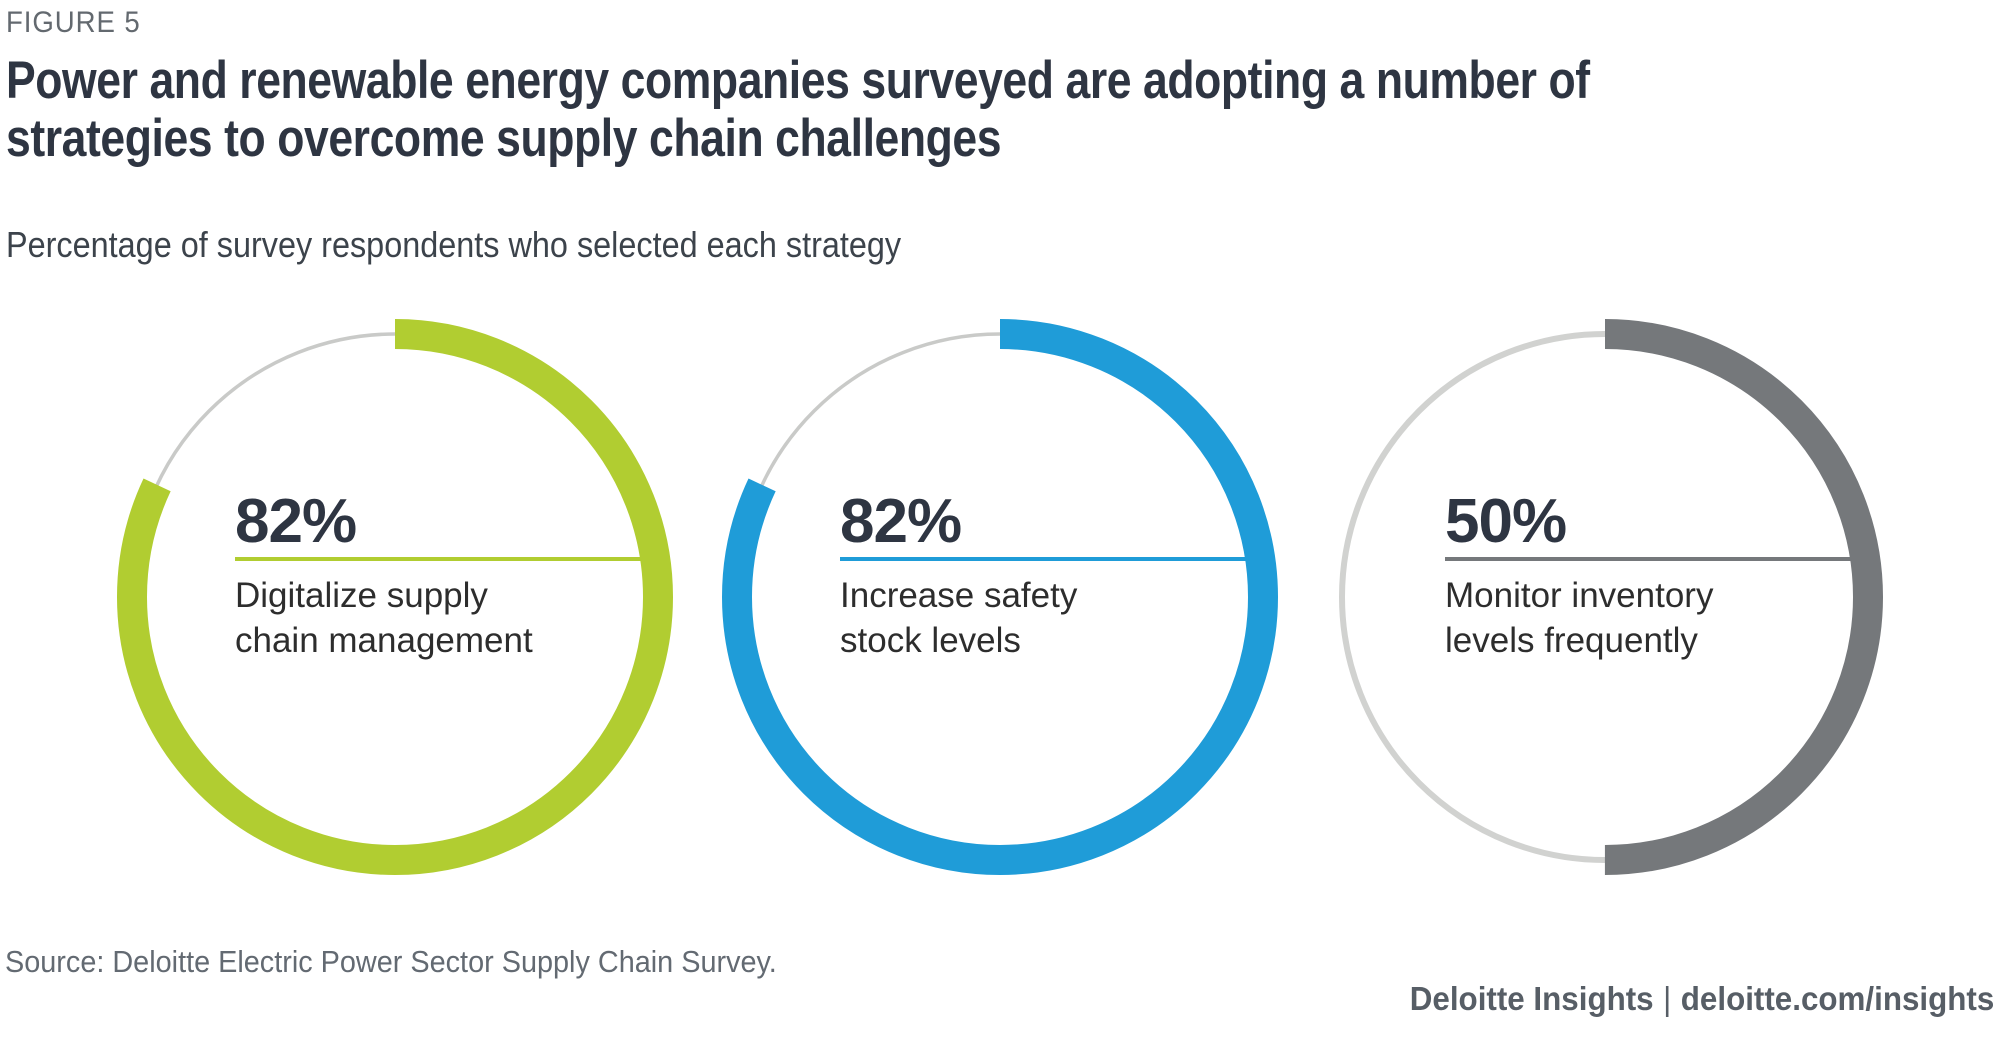 The image size is (2000, 1046). What do you see at coordinates (447, 618) in the screenshot?
I see `donut-label: Digitalize supply chain management` at bounding box center [447, 618].